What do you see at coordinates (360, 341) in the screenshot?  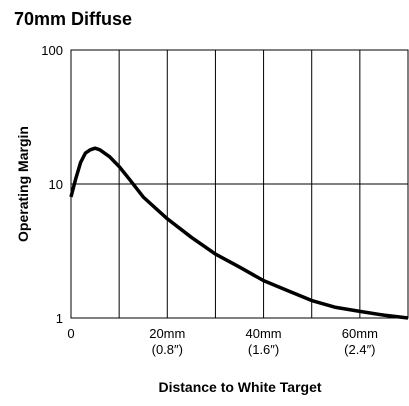 I see `x-tick-label: 60mm (2.4″)` at bounding box center [360, 341].